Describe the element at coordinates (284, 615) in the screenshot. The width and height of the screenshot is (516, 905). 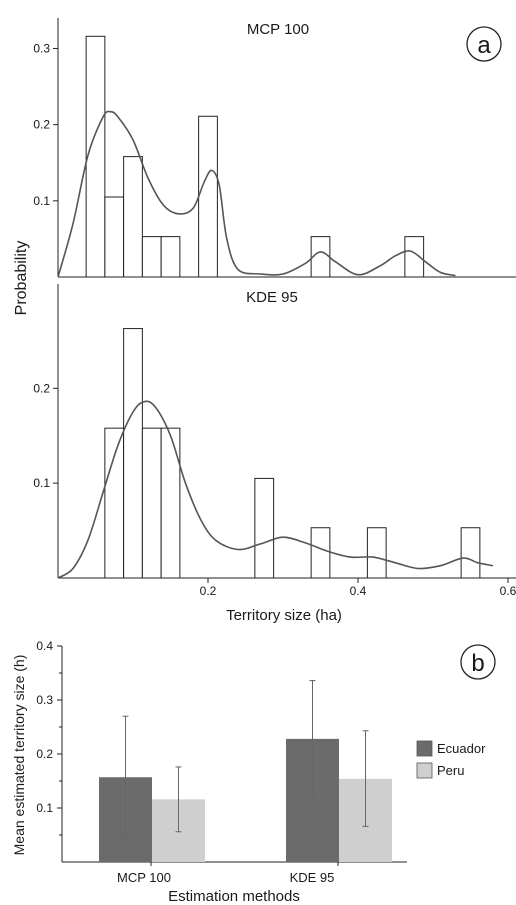
I see `kde-x-axis-label: Territory size (ha)` at that location.